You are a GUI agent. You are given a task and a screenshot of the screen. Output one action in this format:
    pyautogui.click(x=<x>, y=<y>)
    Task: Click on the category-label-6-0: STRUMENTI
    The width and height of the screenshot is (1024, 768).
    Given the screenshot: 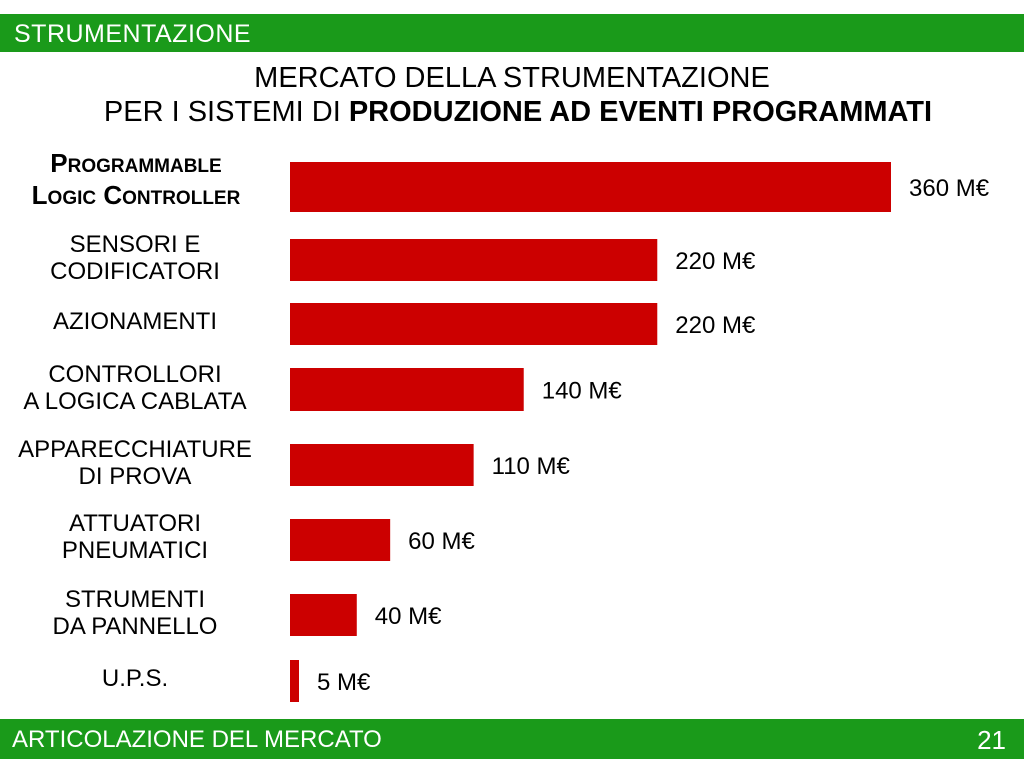 What is the action you would take?
    pyautogui.click(x=135, y=599)
    